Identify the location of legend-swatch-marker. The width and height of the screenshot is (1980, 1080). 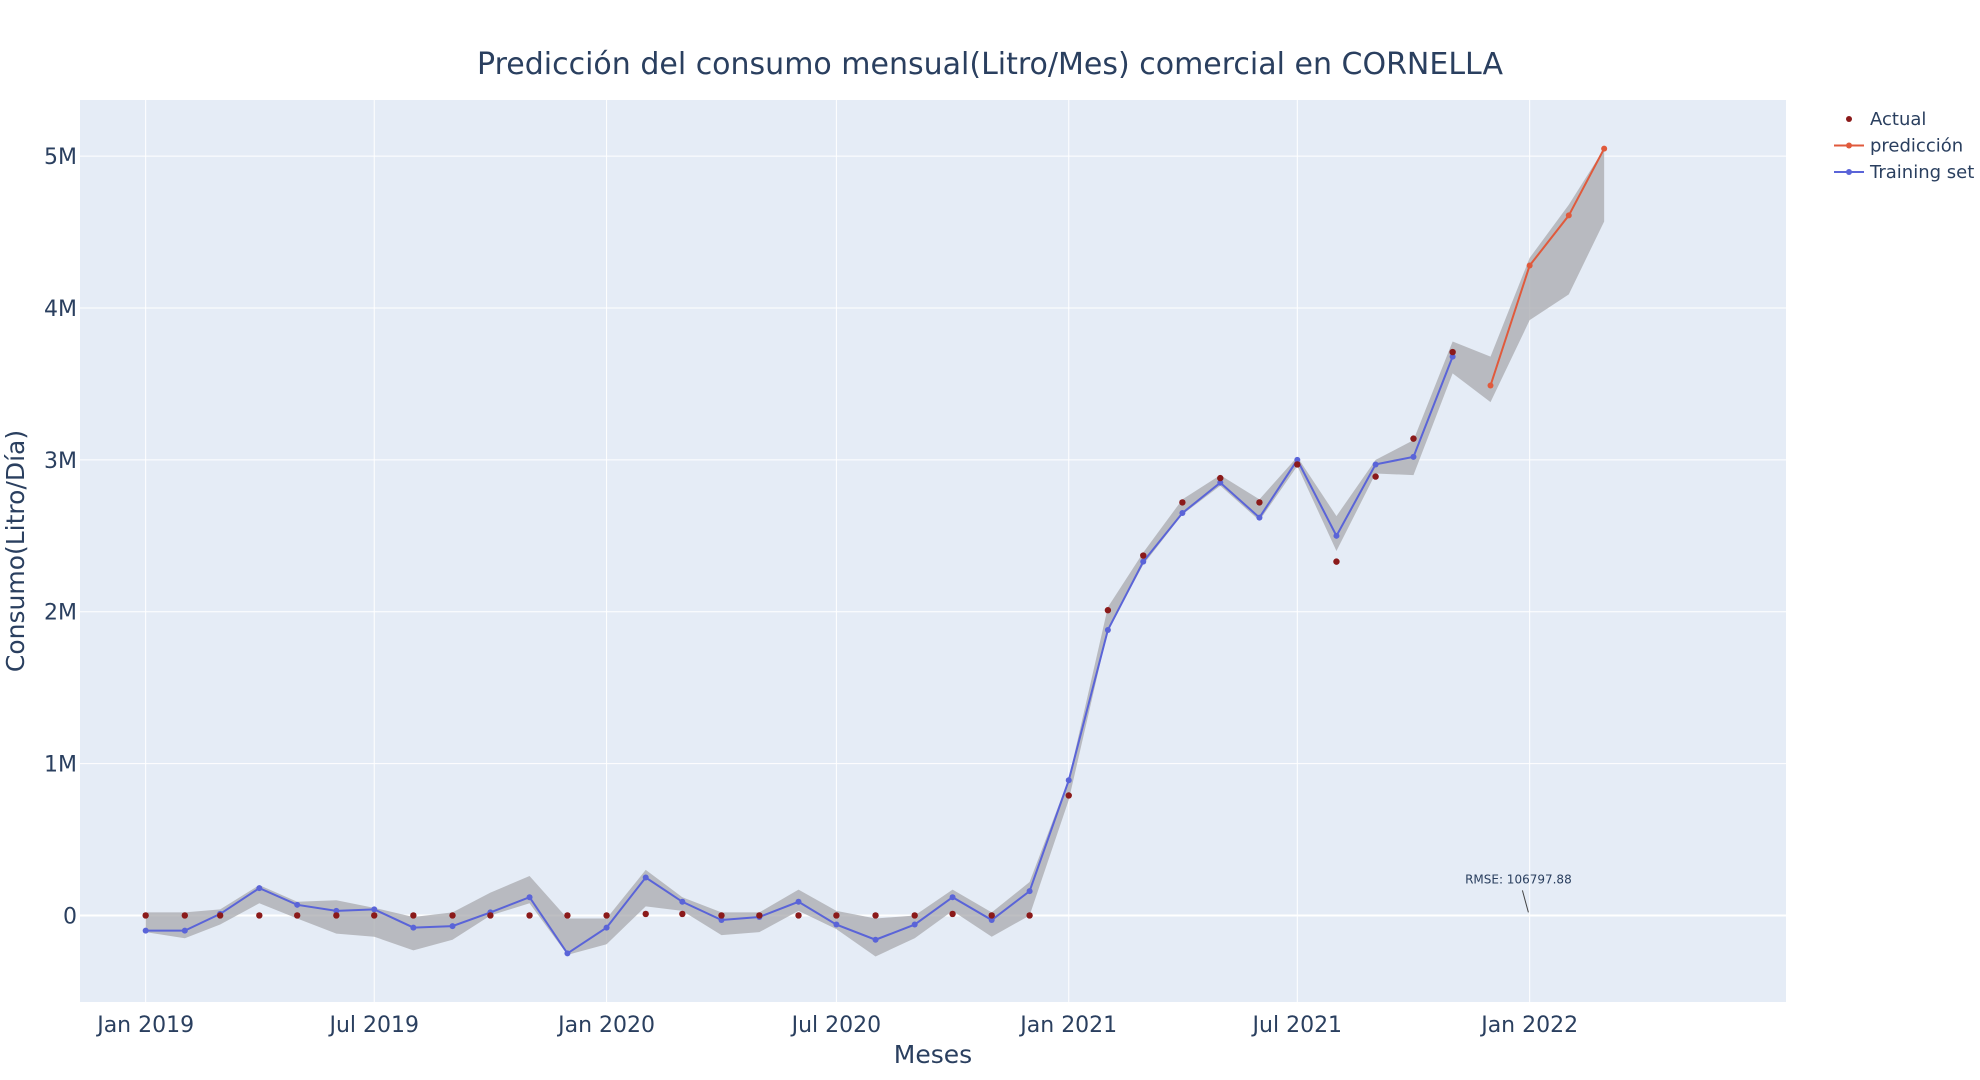
(1849, 145).